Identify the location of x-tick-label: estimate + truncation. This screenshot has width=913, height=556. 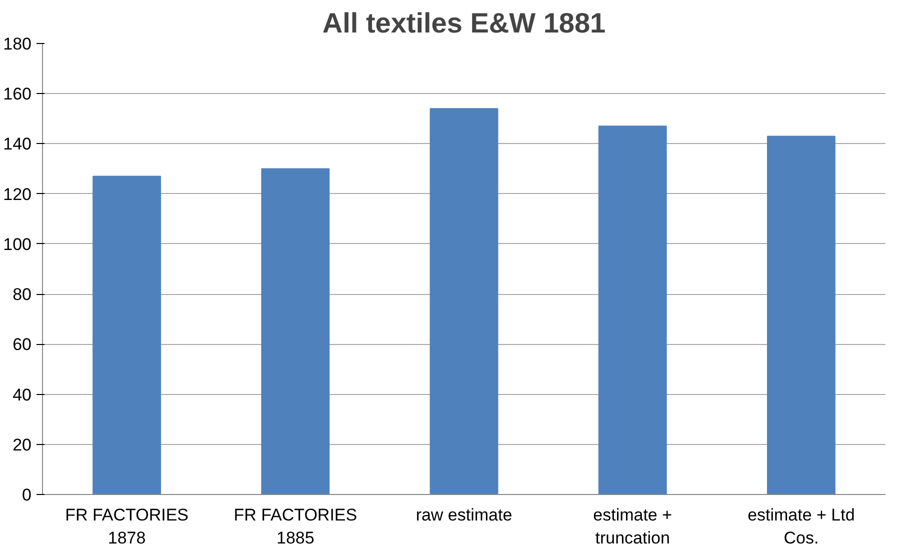
(632, 527).